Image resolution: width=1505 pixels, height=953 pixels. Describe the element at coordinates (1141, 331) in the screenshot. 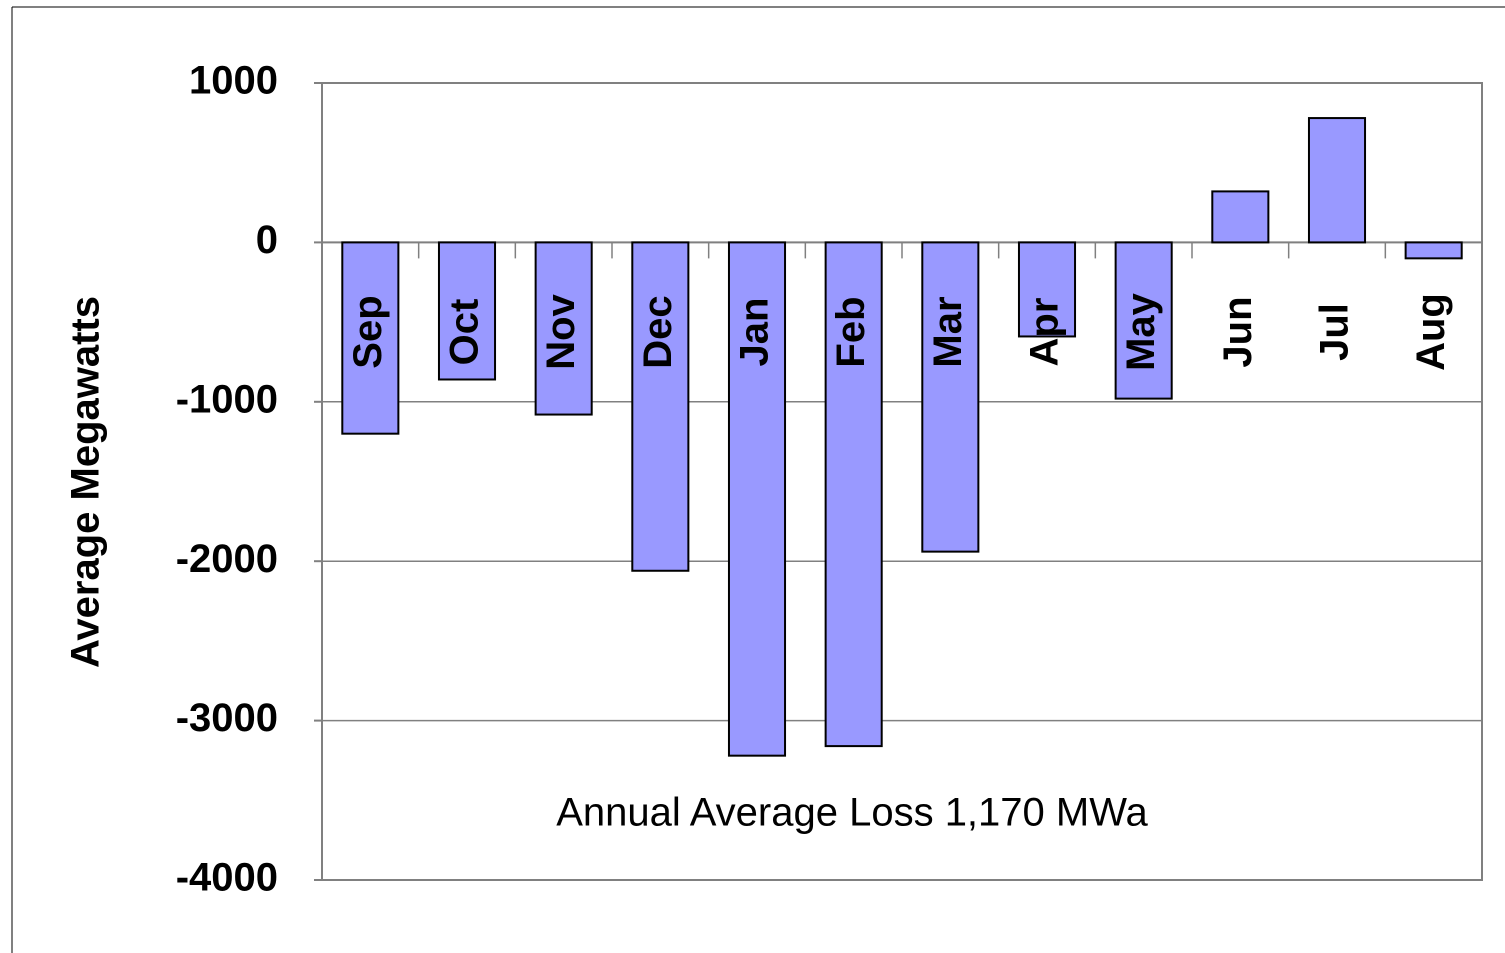

I see `x-tick-label: May` at that location.